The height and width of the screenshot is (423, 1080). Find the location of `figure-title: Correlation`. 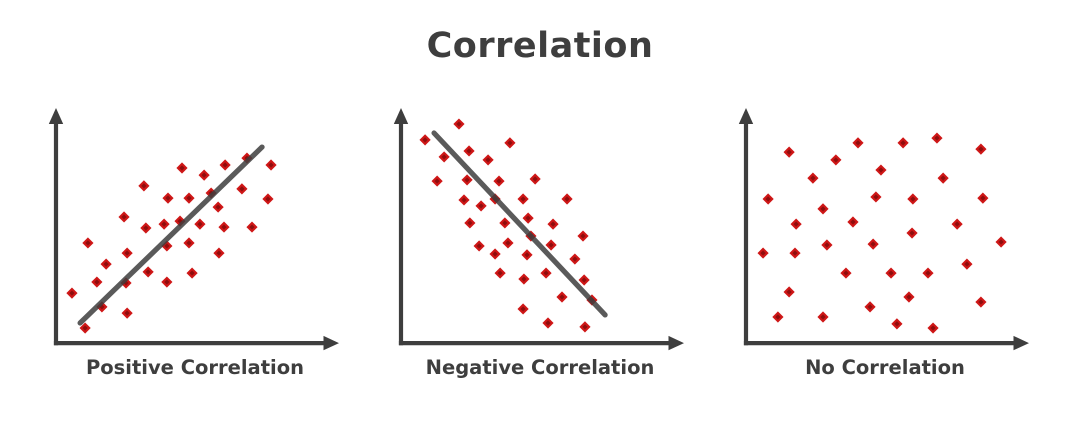

figure-title: Correlation is located at coordinates (540, 46).